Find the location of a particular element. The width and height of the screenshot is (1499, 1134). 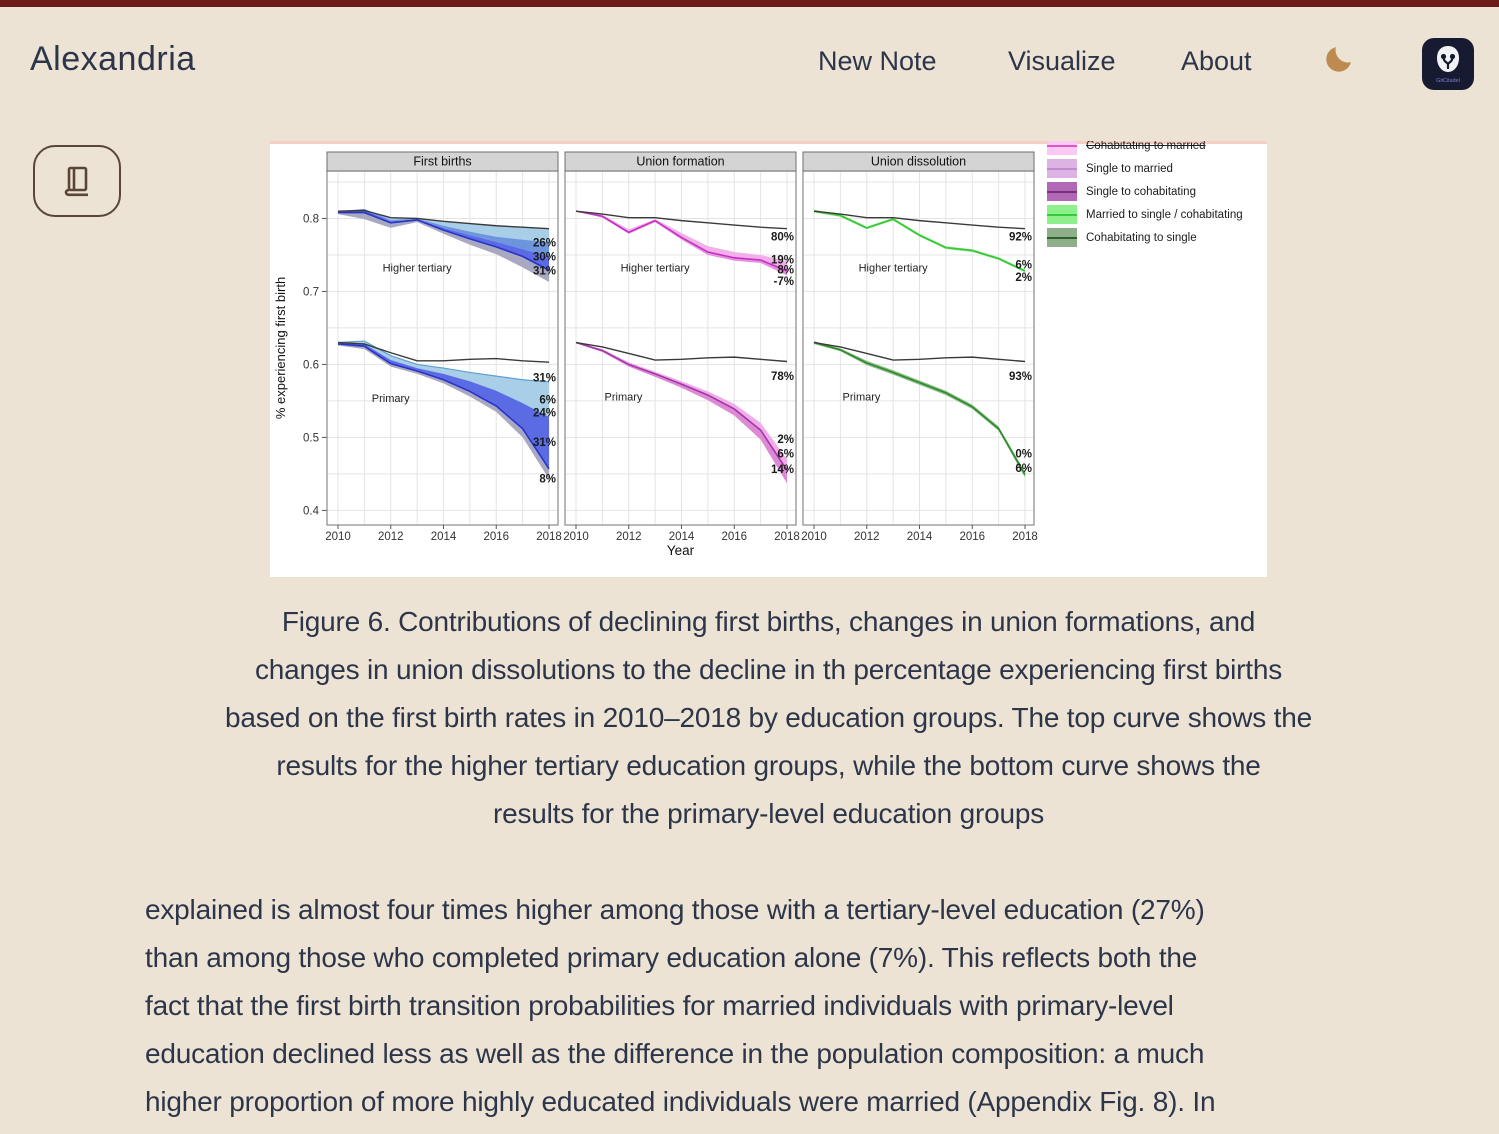

legend-label: Cohabitating to married is located at coordinates (1146, 146).